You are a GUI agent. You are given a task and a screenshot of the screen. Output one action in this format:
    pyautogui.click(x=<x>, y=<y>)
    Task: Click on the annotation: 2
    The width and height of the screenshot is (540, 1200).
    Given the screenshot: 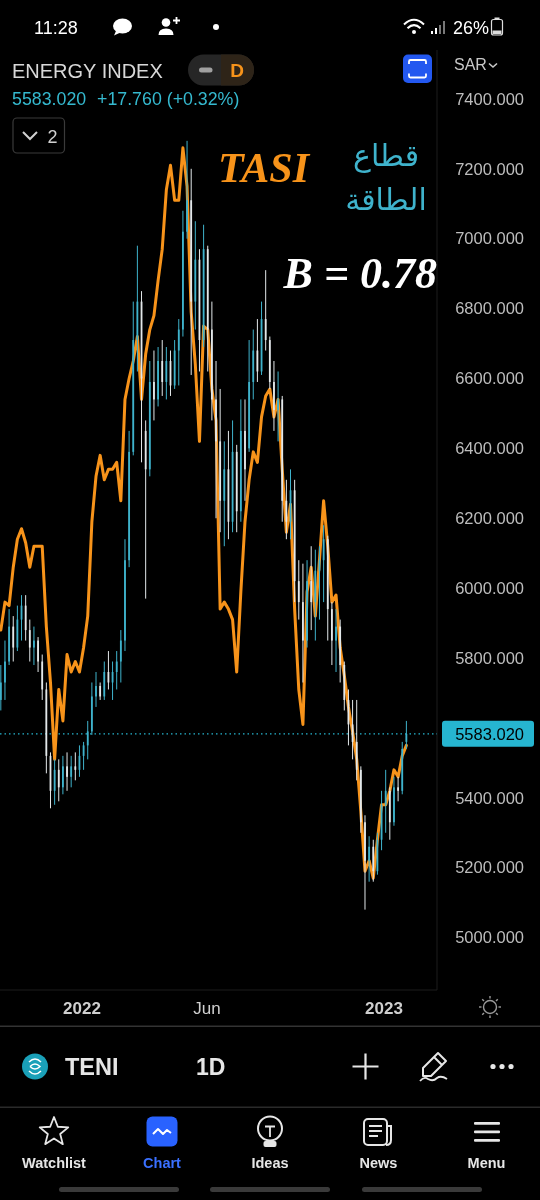 What is the action you would take?
    pyautogui.click(x=52, y=136)
    